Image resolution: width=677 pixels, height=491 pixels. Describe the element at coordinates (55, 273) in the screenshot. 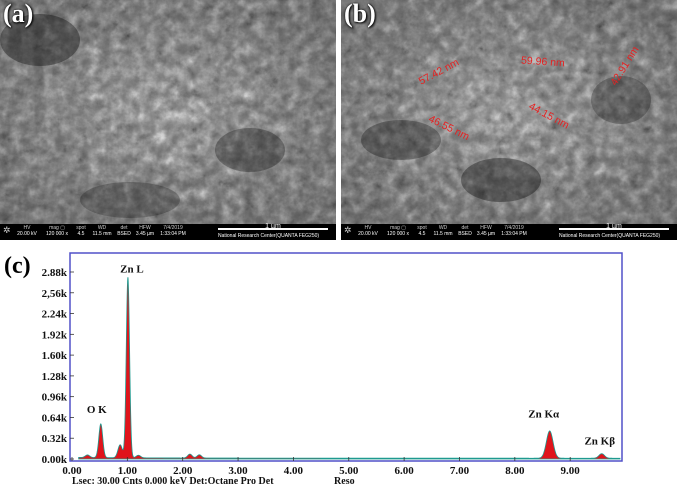

I see `y-tick-label: 2.88k` at that location.